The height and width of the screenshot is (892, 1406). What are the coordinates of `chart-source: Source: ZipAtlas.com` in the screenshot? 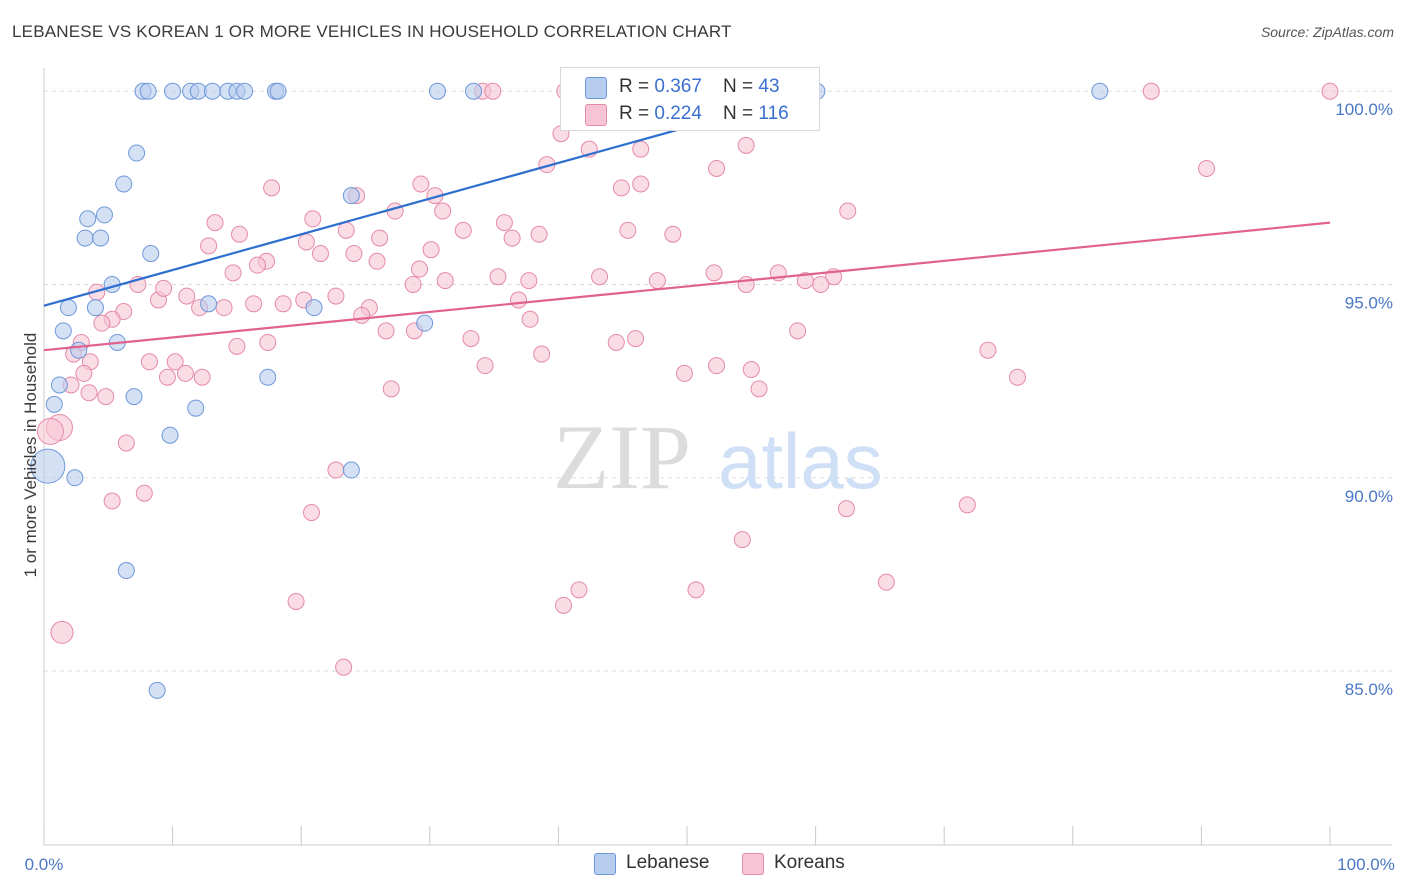 It's located at (1327, 32).